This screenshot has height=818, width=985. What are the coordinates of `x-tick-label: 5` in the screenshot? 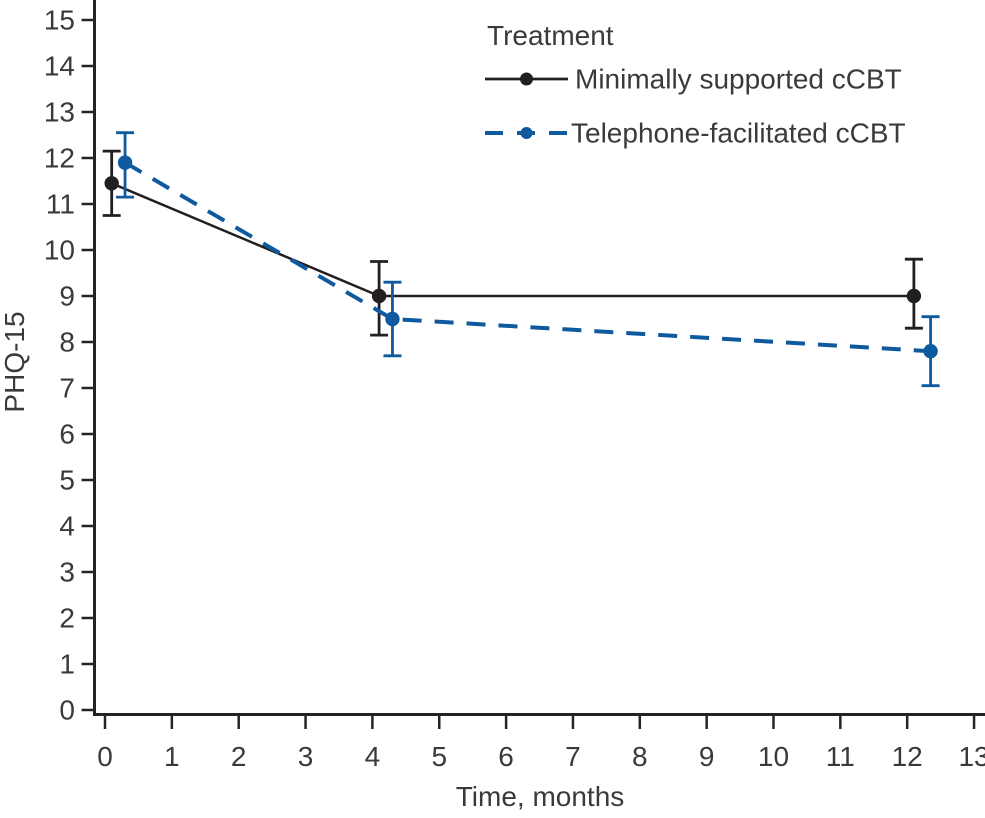 It's located at (439, 756).